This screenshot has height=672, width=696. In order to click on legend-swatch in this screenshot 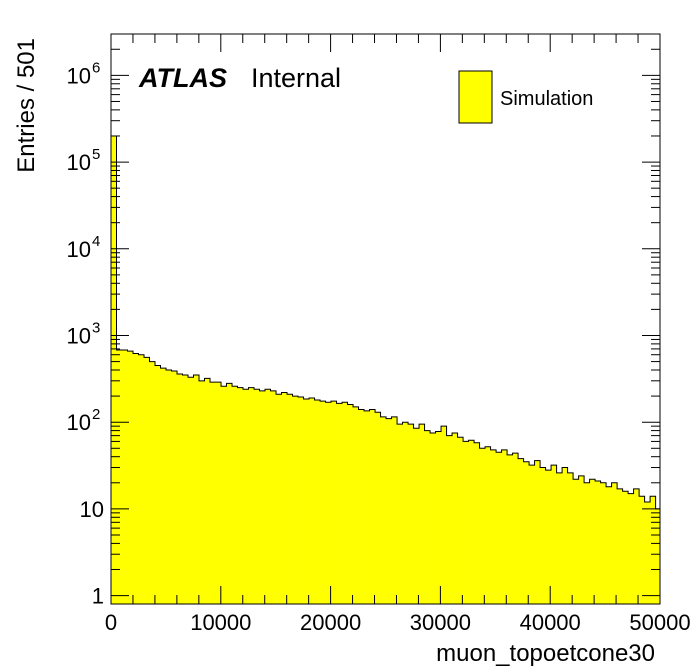, I will do `click(475, 97)`.